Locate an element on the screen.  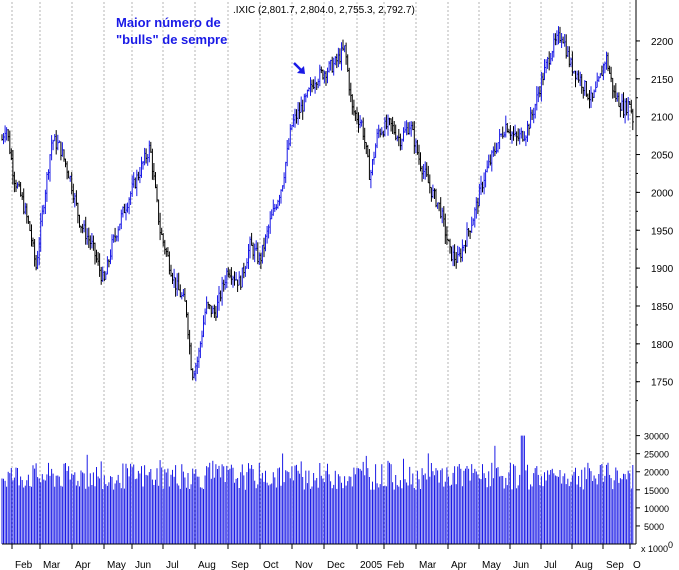
volume-unit-label: x 1000 is located at coordinates (654, 549).